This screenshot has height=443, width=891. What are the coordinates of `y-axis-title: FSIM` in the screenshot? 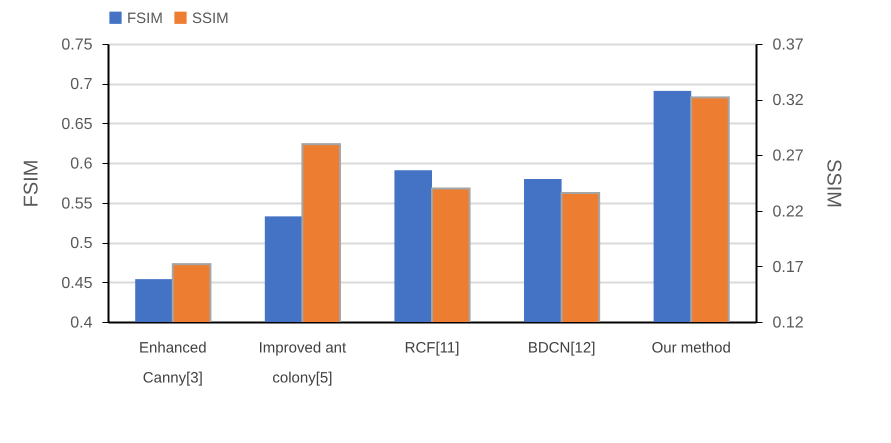 It's located at (31, 184).